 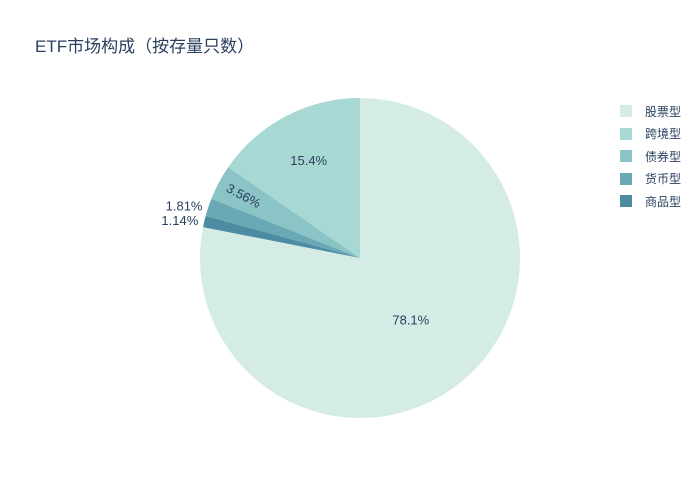 I want to click on chart-title: ETF市场构成（按存量只数）, so click(x=145, y=46).